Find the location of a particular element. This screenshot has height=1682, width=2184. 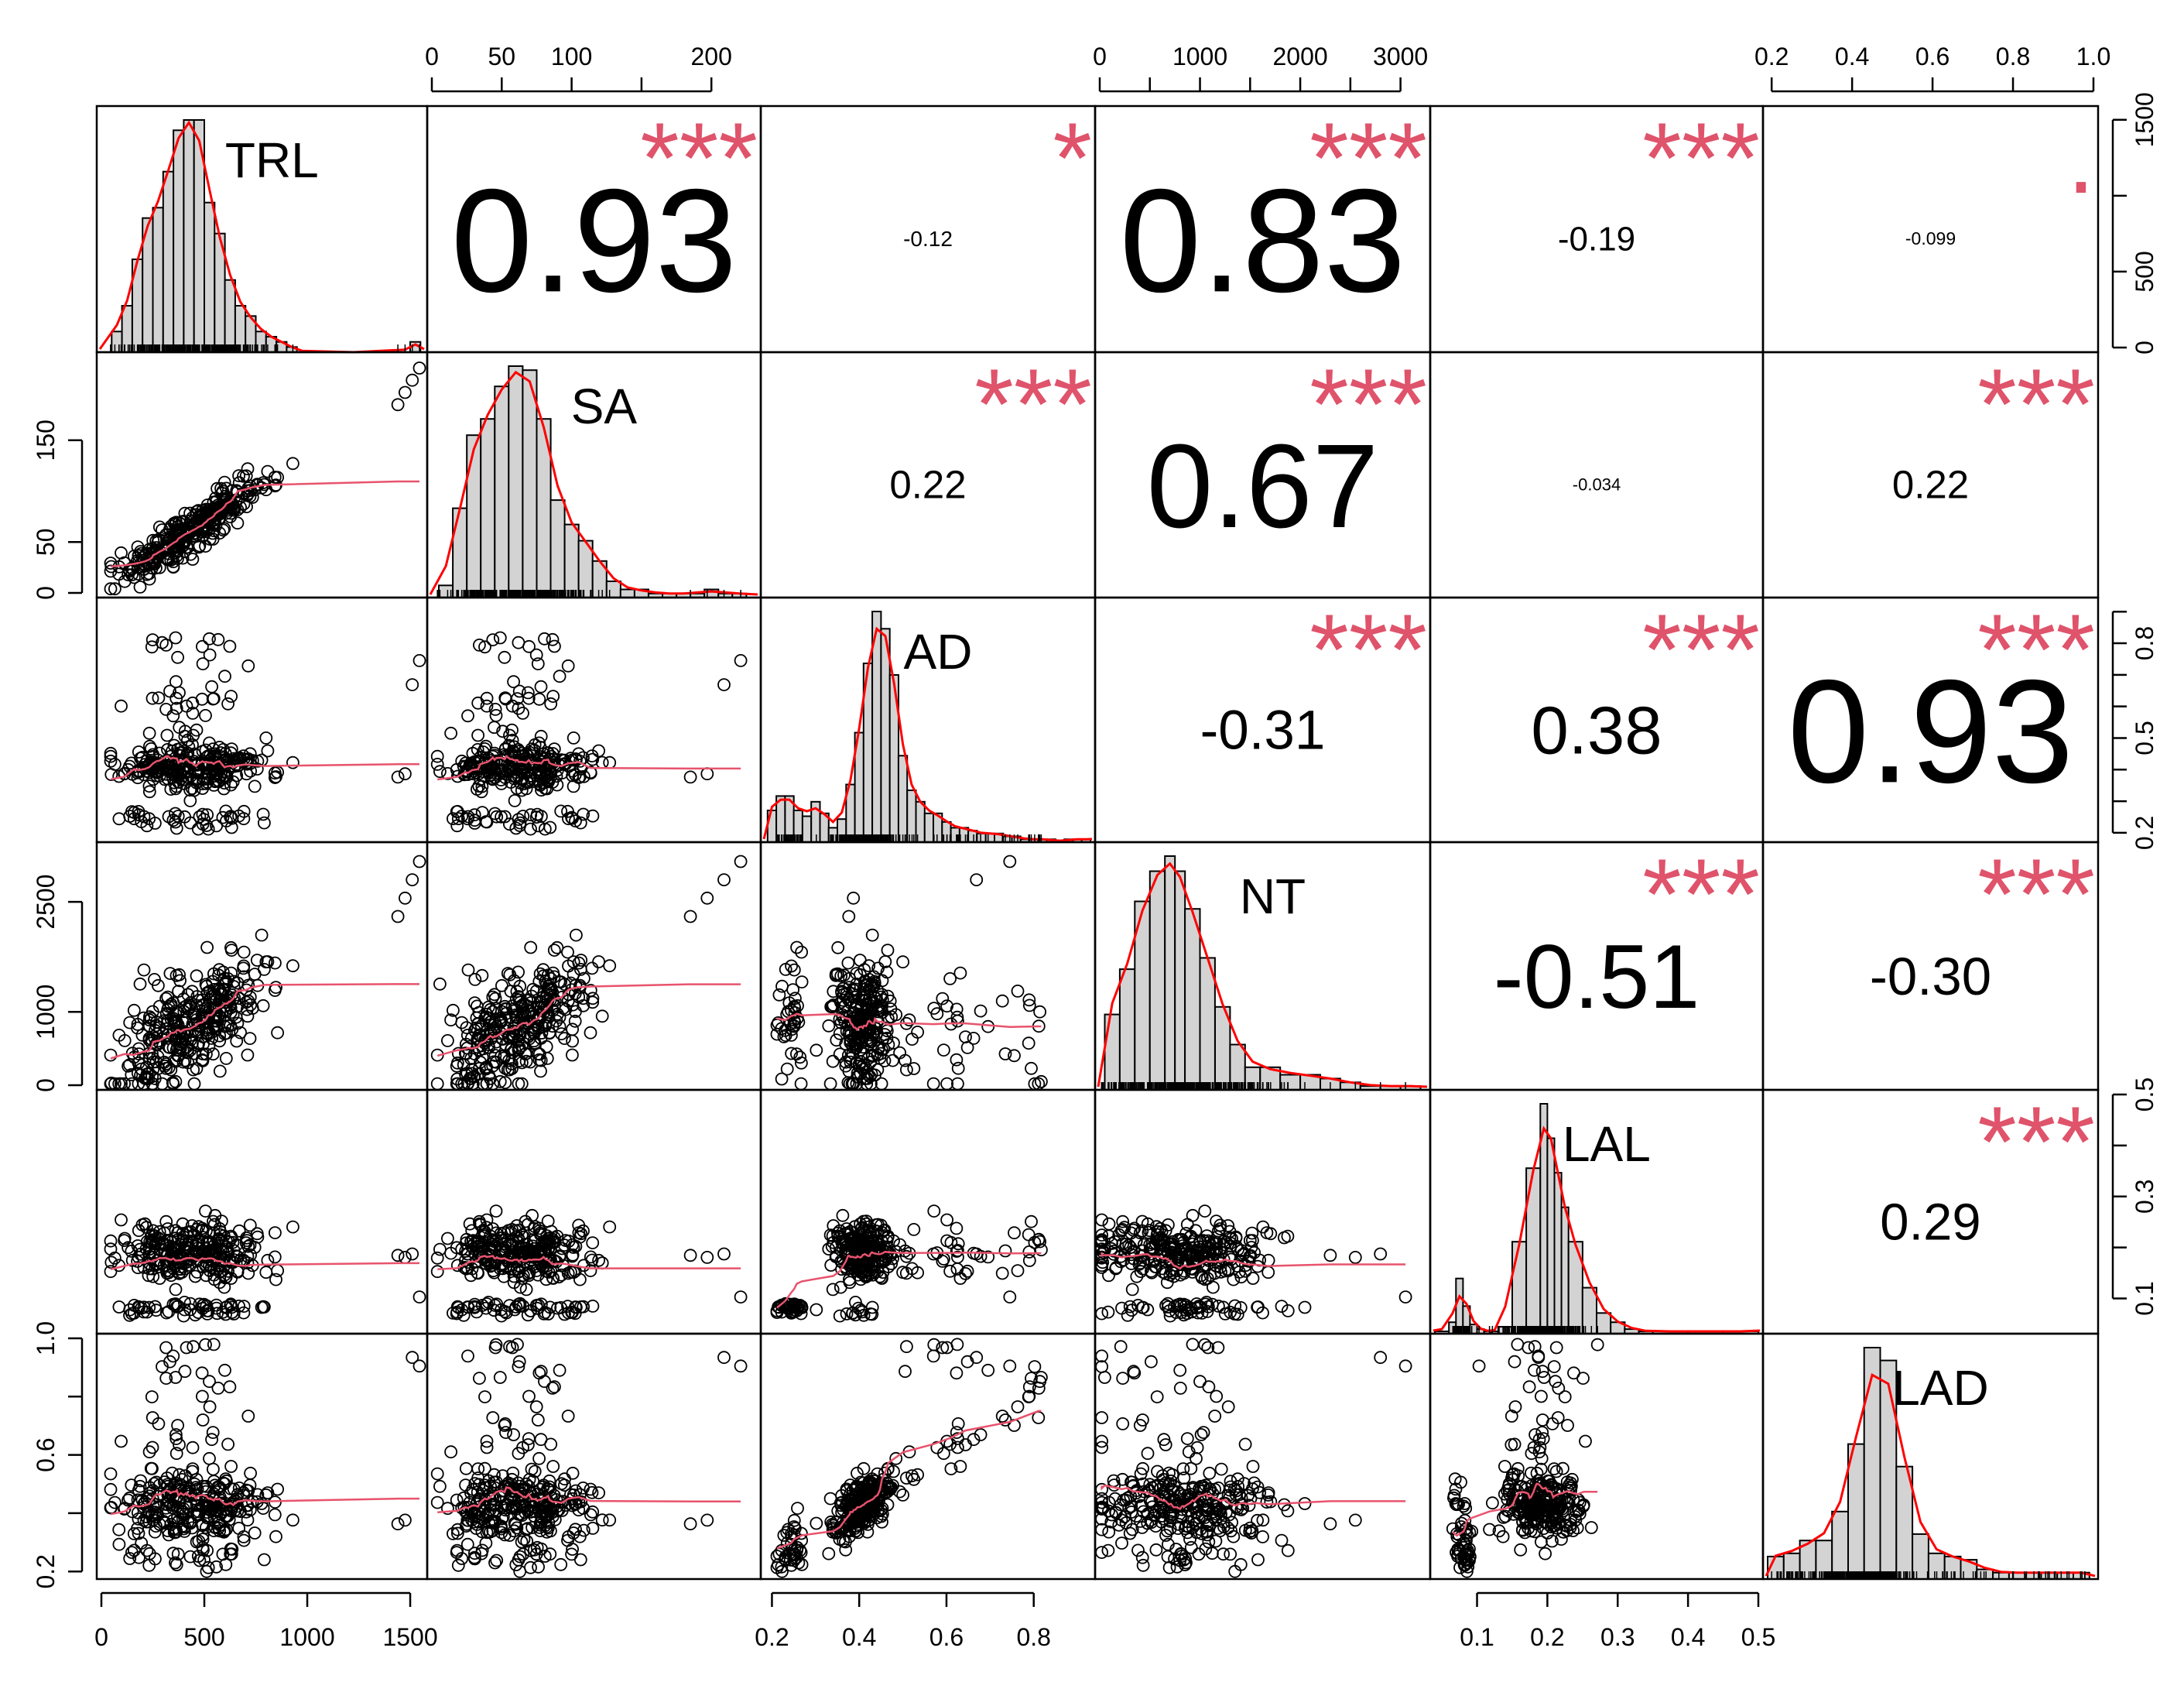

scatter-panel-AD-vs-SA is located at coordinates (589, 734).